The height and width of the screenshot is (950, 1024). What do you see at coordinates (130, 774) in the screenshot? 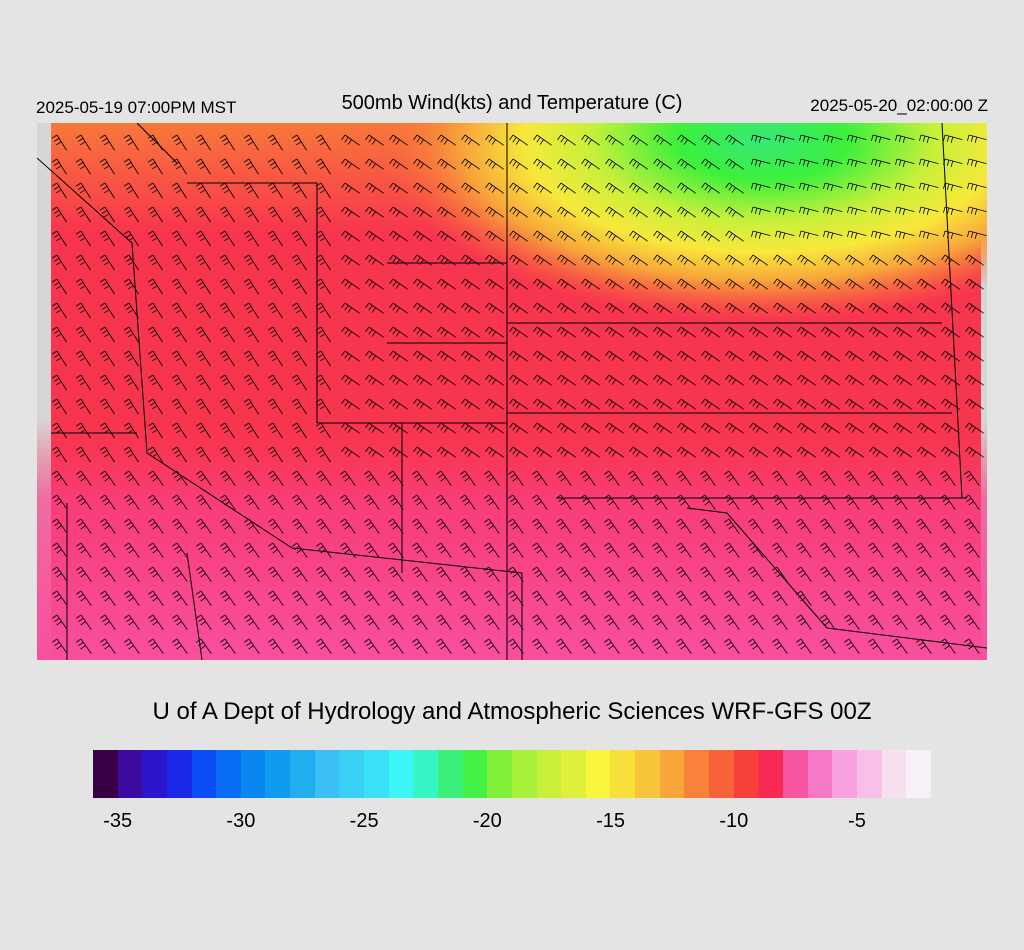
I see `colorbar-swatch` at bounding box center [130, 774].